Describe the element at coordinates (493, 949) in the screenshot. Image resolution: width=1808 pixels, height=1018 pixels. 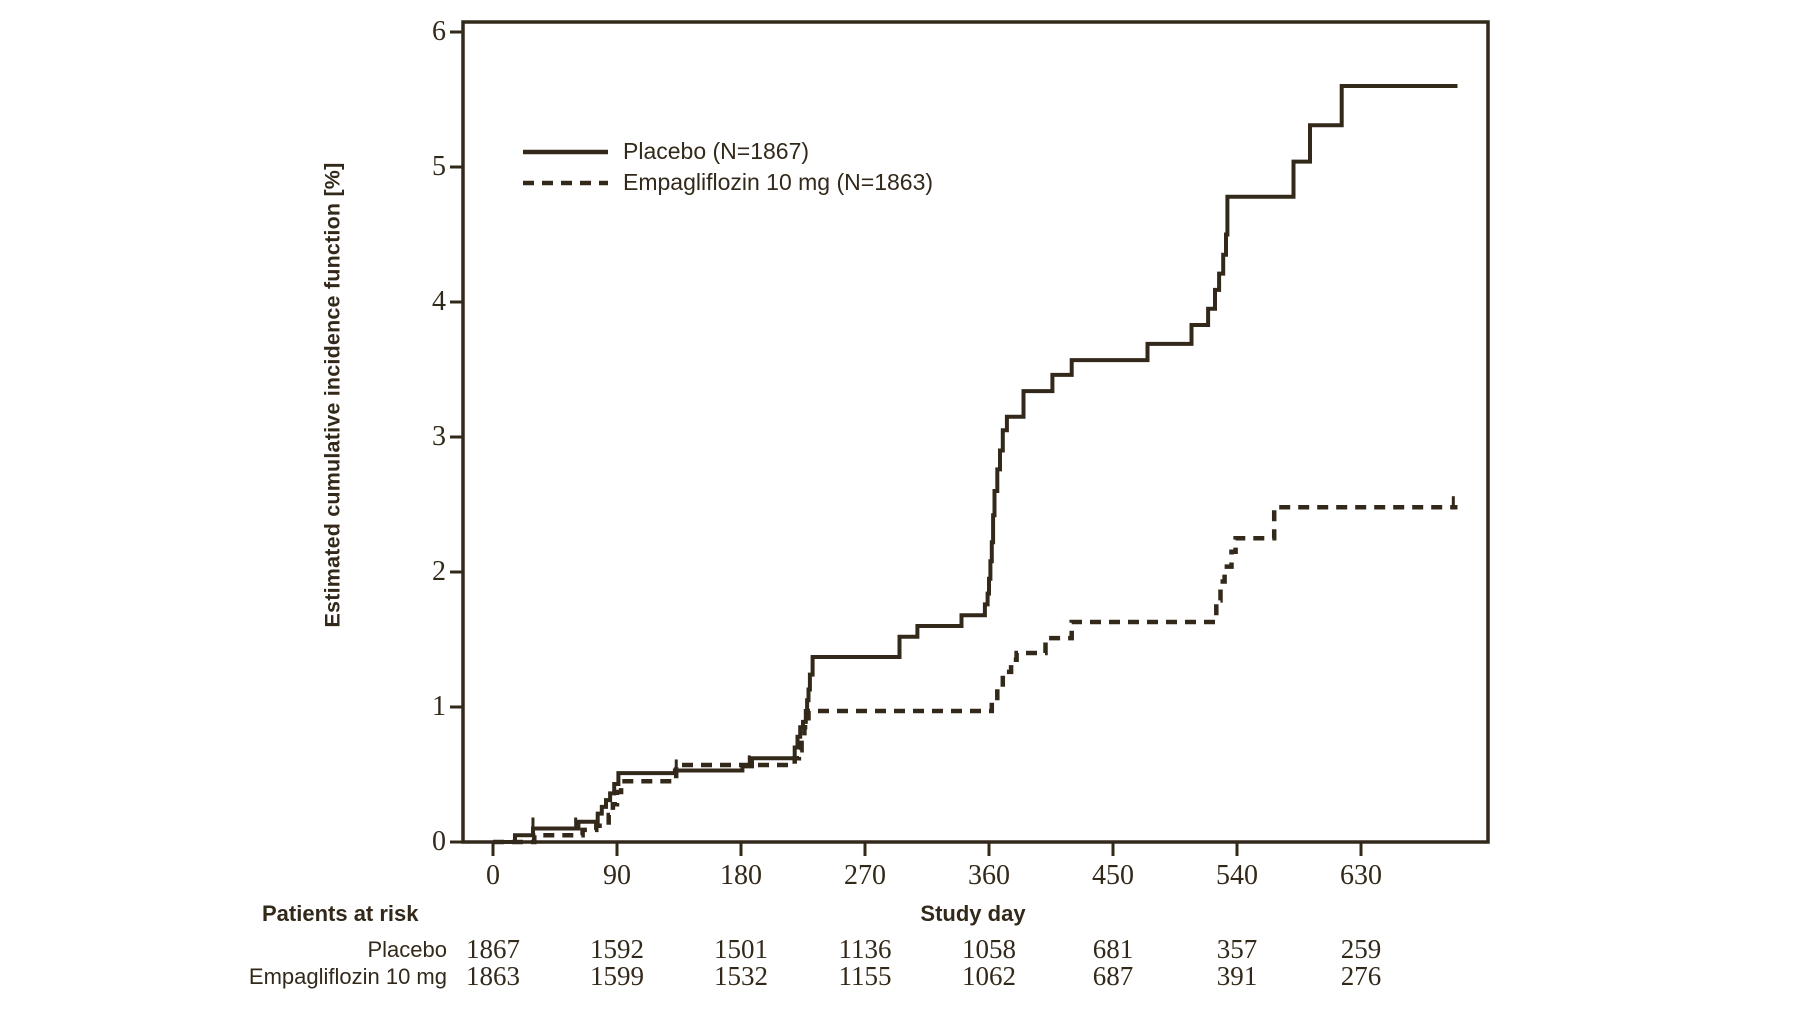
I see `risk-count: 1867` at that location.